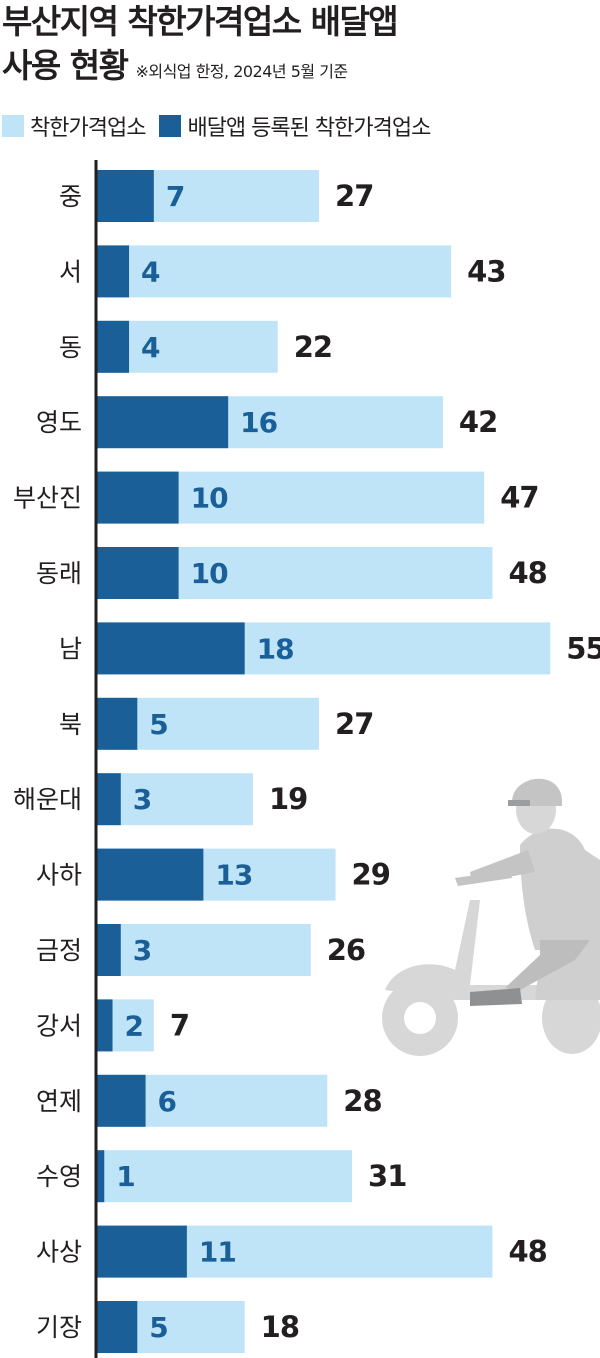 This screenshot has width=600, height=1358. I want to click on category-label: 서, so click(70, 271).